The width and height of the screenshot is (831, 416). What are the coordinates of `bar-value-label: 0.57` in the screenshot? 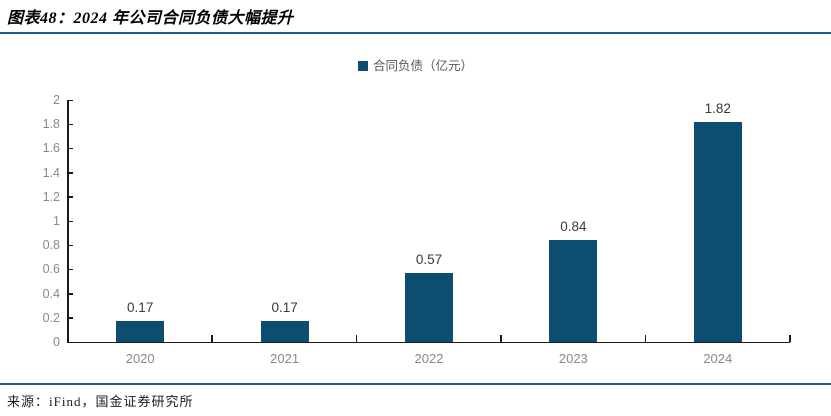 It's located at (429, 260).